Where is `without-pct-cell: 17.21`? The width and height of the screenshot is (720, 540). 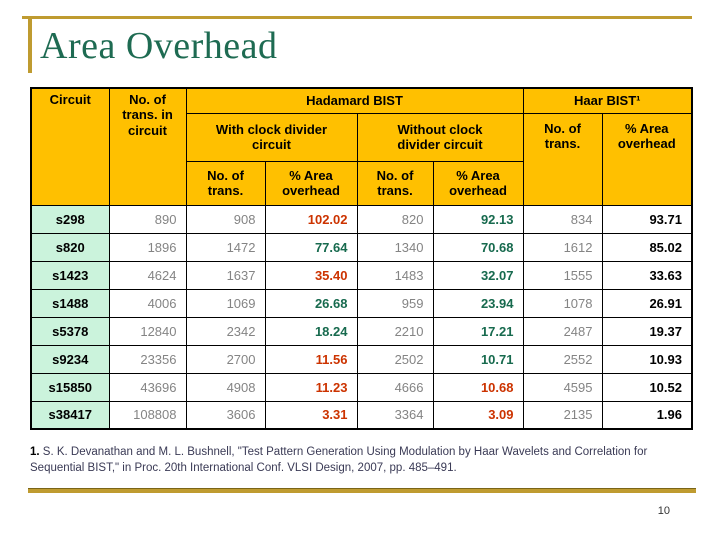
without-pct-cell: 17.21 is located at coordinates (478, 331).